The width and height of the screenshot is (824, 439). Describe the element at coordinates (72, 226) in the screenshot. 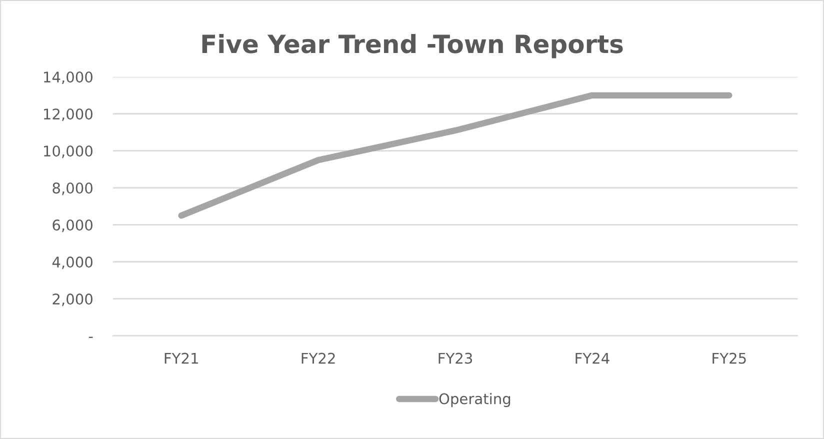

I see `y-tick-label: 6,000` at that location.